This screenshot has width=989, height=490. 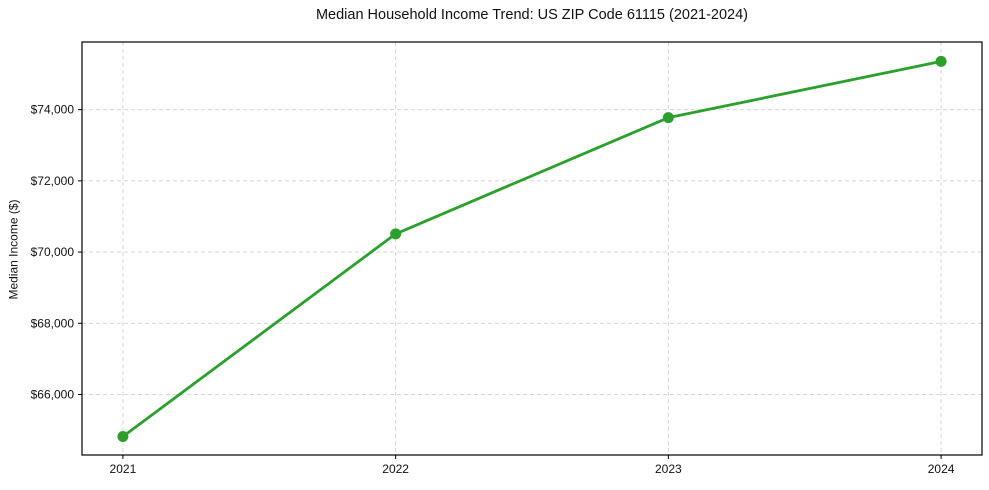 What do you see at coordinates (941, 61) in the screenshot?
I see `data-point-2024` at bounding box center [941, 61].